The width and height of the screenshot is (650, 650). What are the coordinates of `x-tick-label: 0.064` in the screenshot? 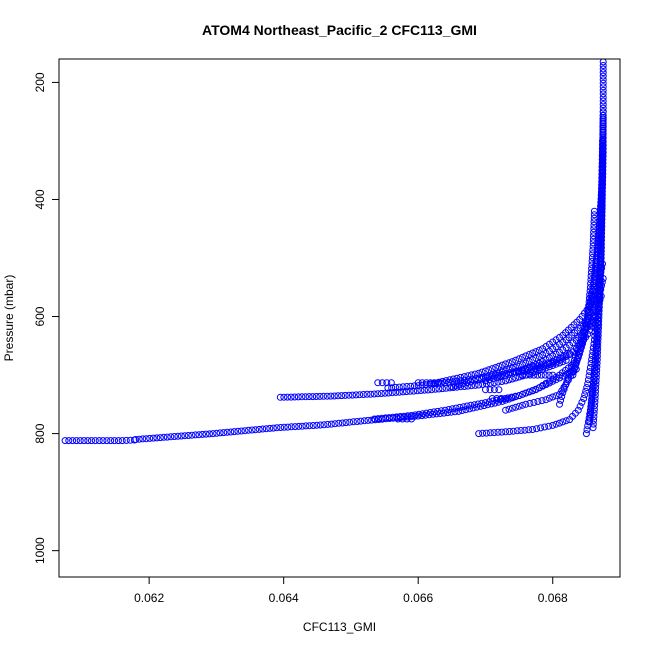 It's located at (284, 598).